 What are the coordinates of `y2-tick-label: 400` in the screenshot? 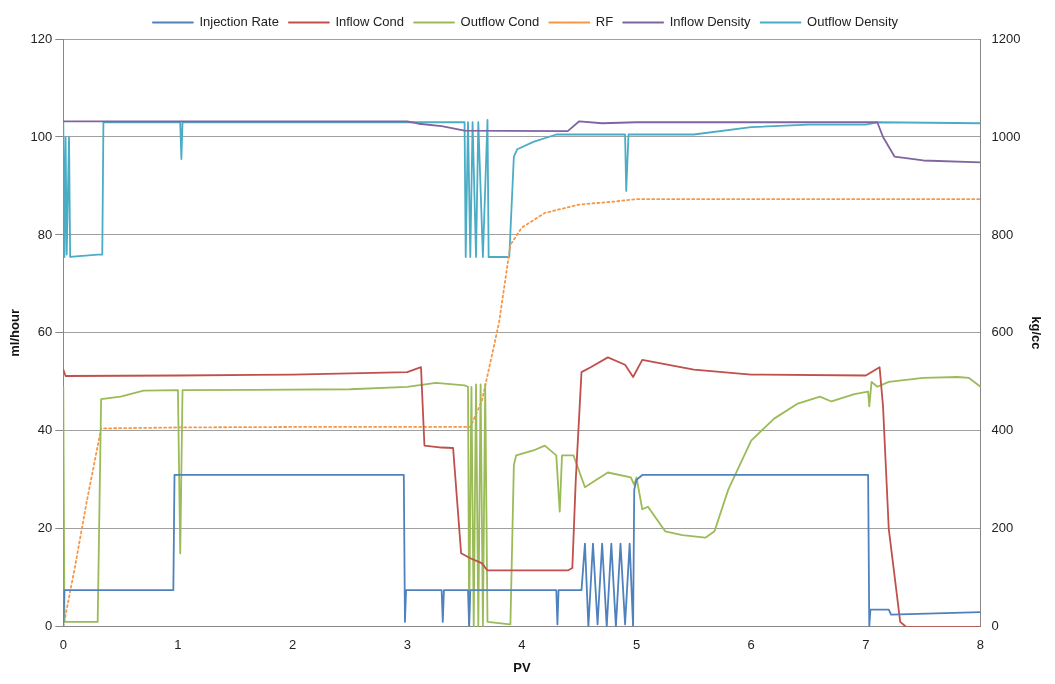 It's located at (1002, 430).